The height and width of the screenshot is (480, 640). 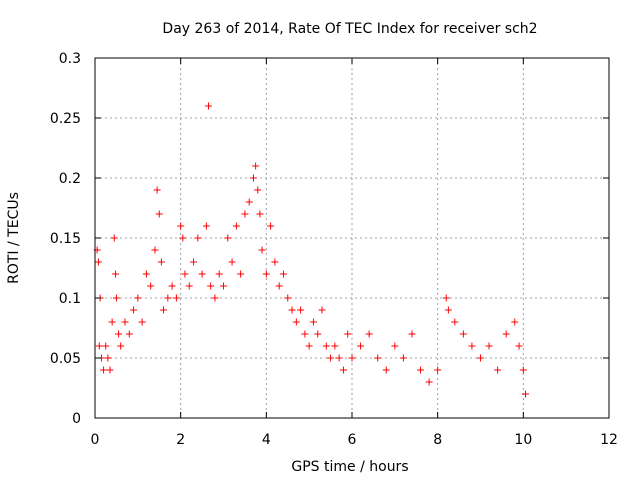 What do you see at coordinates (70, 179) in the screenshot?
I see `y-tick-label: 0.2` at bounding box center [70, 179].